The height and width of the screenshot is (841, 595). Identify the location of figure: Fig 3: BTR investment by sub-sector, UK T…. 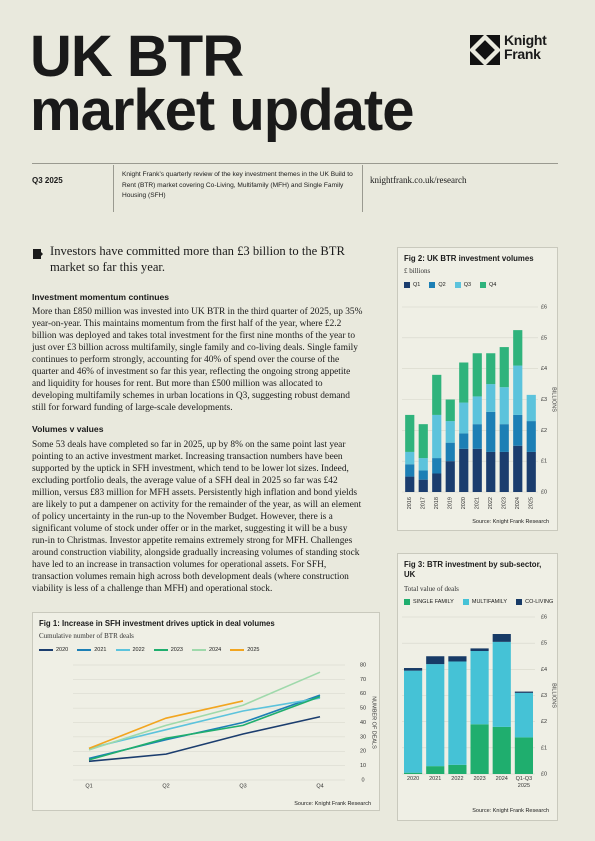
(477, 687).